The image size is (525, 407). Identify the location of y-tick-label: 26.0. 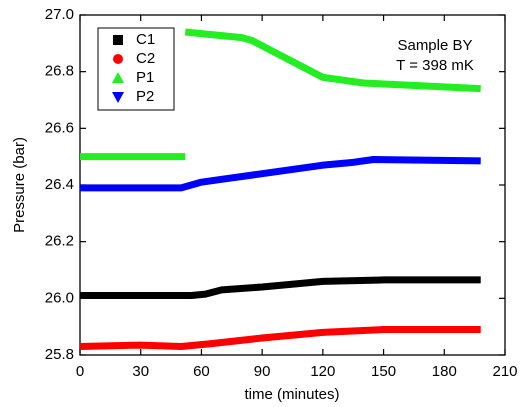
(59, 297).